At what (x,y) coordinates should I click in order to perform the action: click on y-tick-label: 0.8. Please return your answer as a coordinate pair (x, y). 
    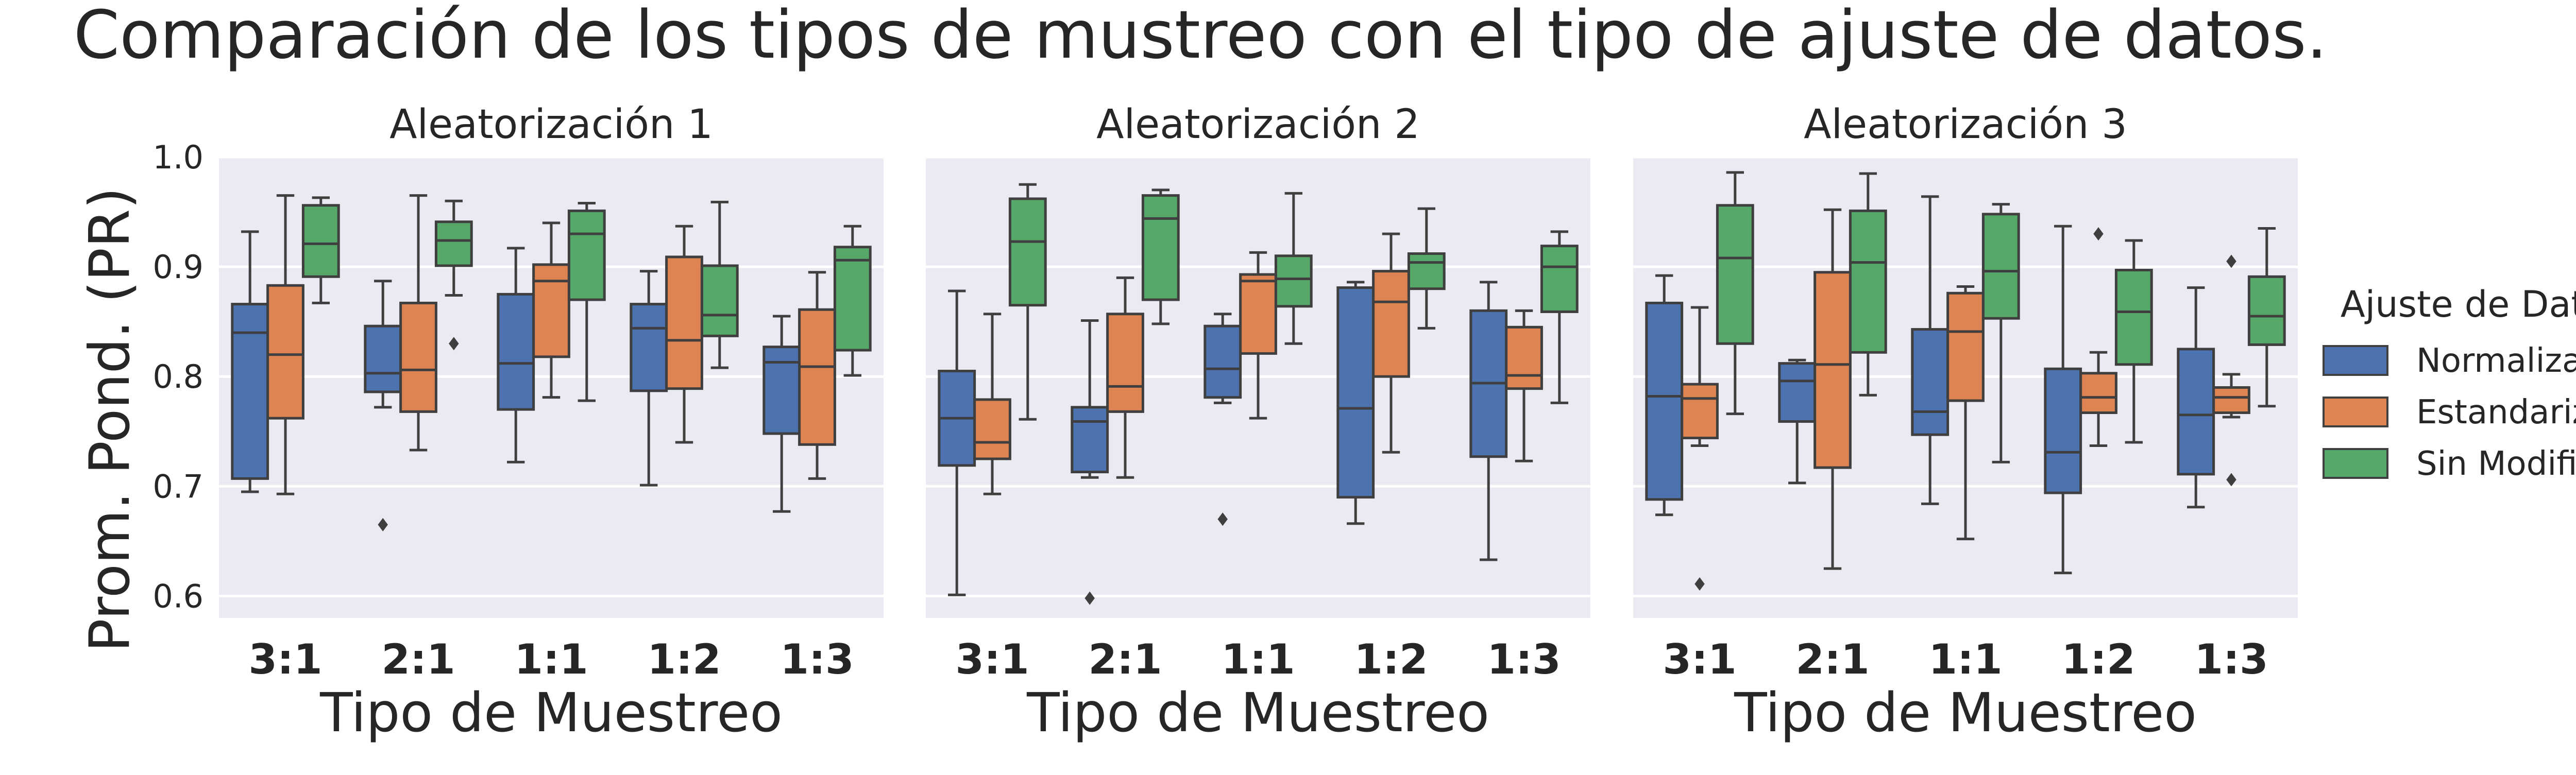
    Looking at the image, I should click on (178, 376).